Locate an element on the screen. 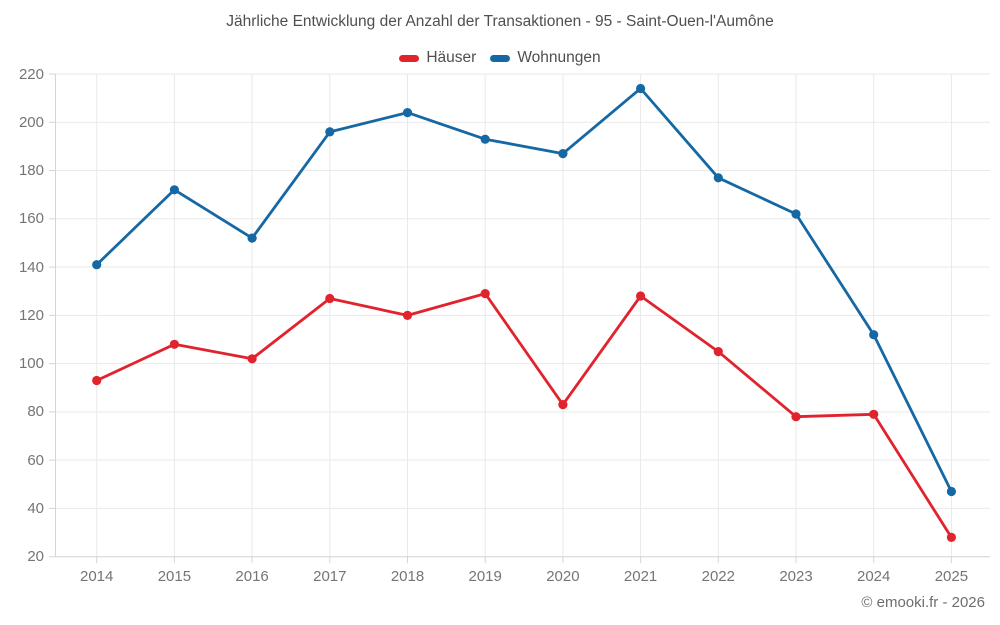  y-axis-tick-label: 200 is located at coordinates (31, 122).